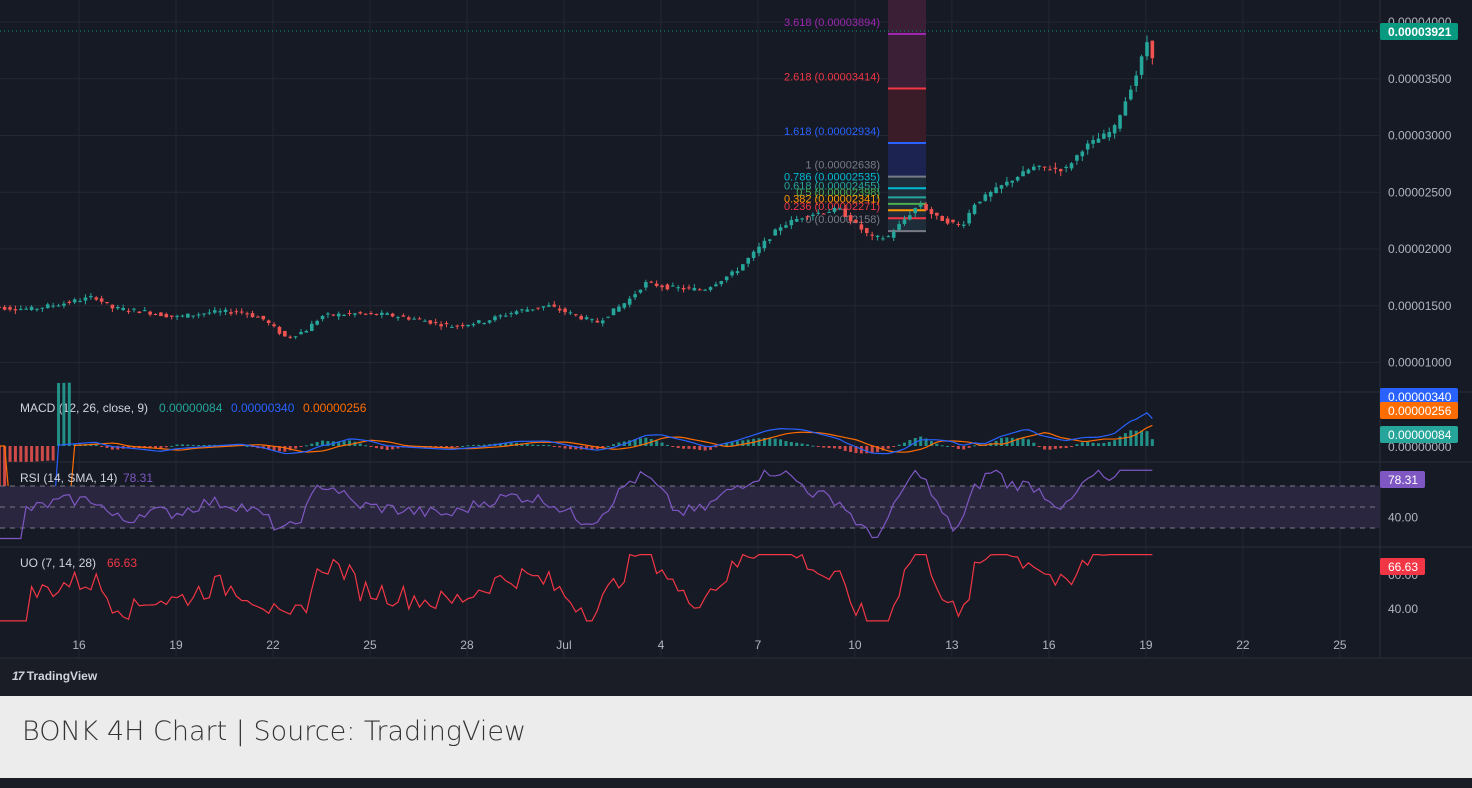 This screenshot has width=1472, height=788. I want to click on uo-value-badge, so click(1402, 566).